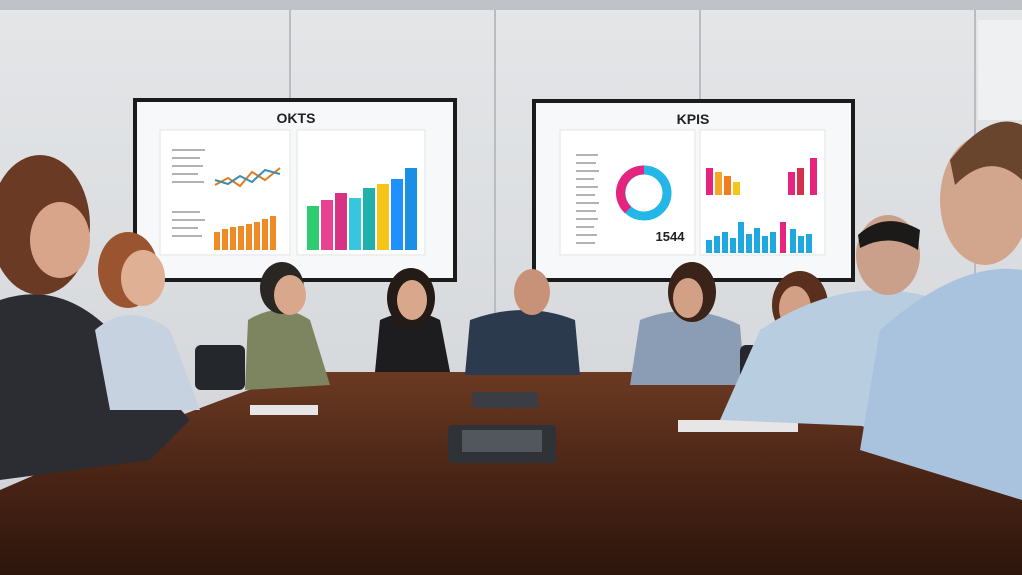  What do you see at coordinates (693, 190) in the screenshot?
I see `screen-right: KPIS 1544` at bounding box center [693, 190].